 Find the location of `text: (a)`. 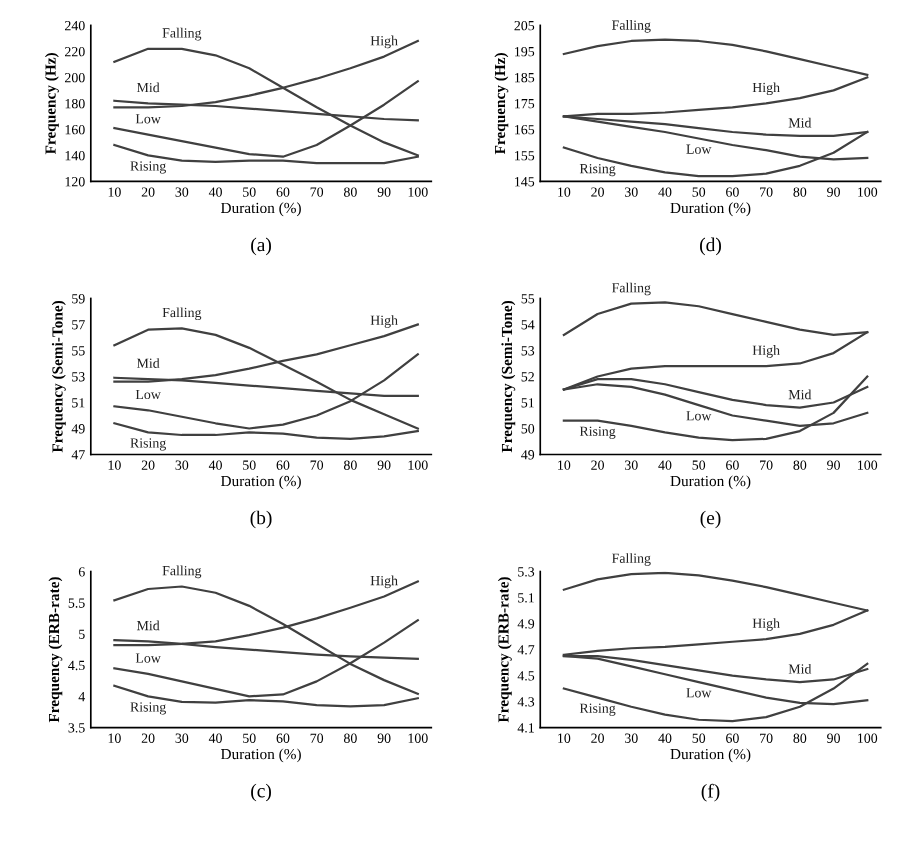

text: (a) is located at coordinates (261, 246).